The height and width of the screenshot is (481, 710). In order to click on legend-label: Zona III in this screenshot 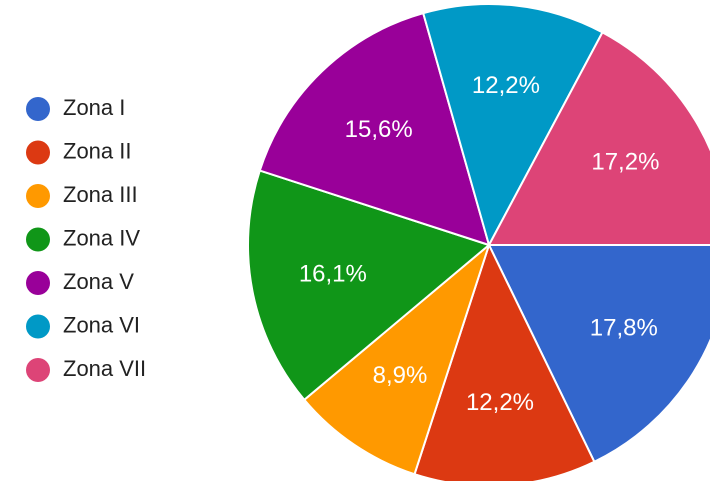, I will do `click(100, 194)`.